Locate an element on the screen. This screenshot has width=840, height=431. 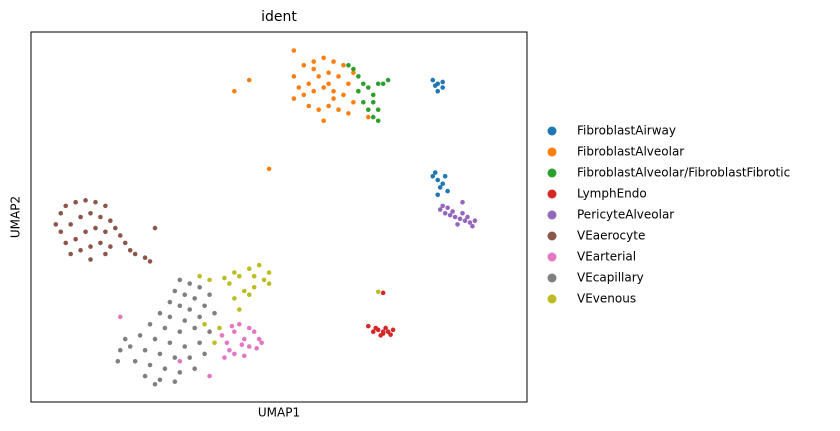
legend-label: VEarterial is located at coordinates (606, 257).